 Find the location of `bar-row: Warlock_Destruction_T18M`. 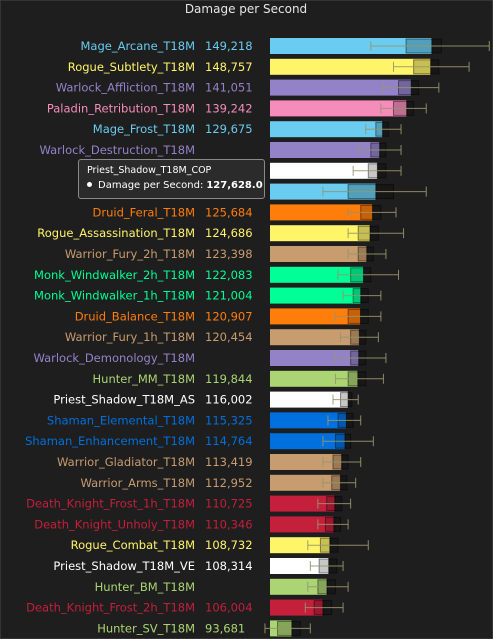

bar-row: Warlock_Destruction_T18M is located at coordinates (220, 150).